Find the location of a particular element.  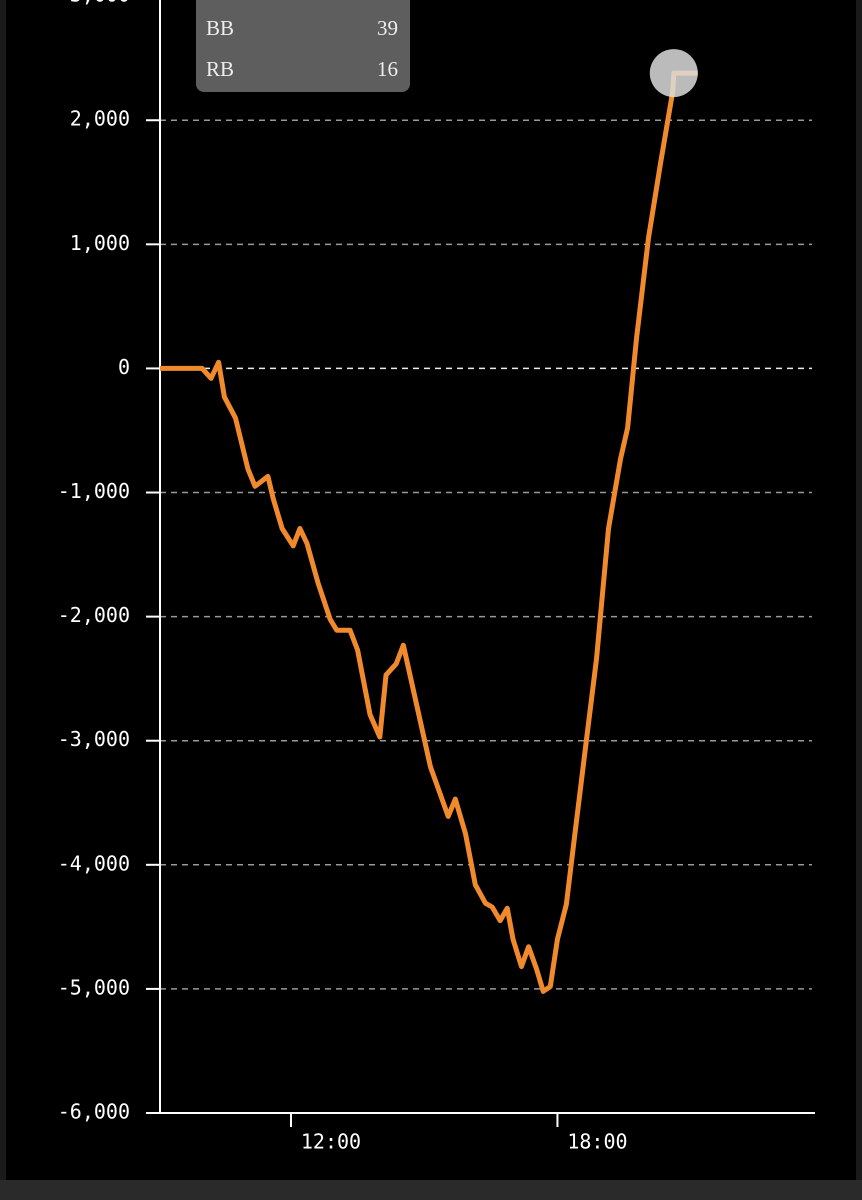

x-tick-label: 12:00 is located at coordinates (331, 1142).